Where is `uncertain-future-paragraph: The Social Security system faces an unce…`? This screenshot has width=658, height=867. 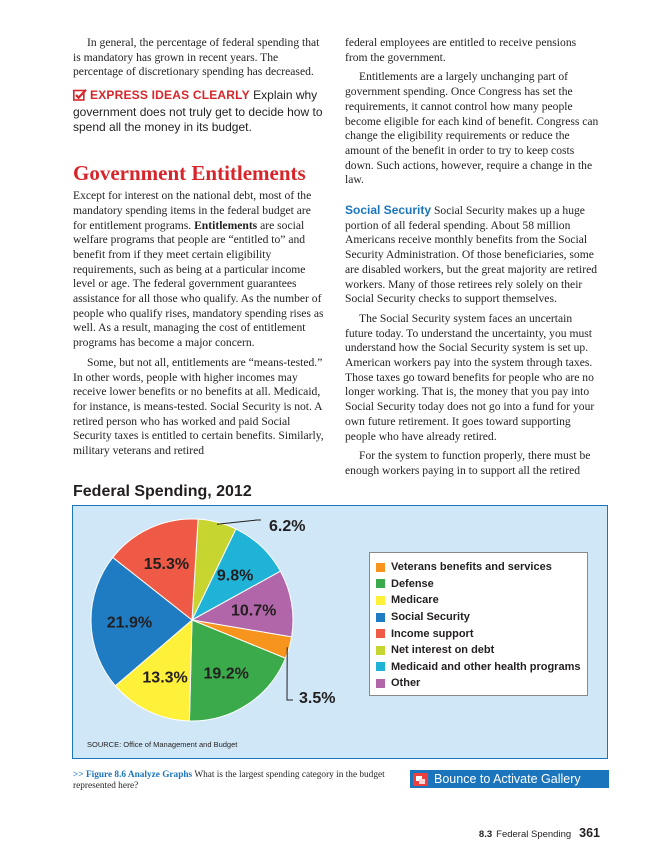
uncertain-future-paragraph: The Social Security system faces an unce… is located at coordinates (470, 377).